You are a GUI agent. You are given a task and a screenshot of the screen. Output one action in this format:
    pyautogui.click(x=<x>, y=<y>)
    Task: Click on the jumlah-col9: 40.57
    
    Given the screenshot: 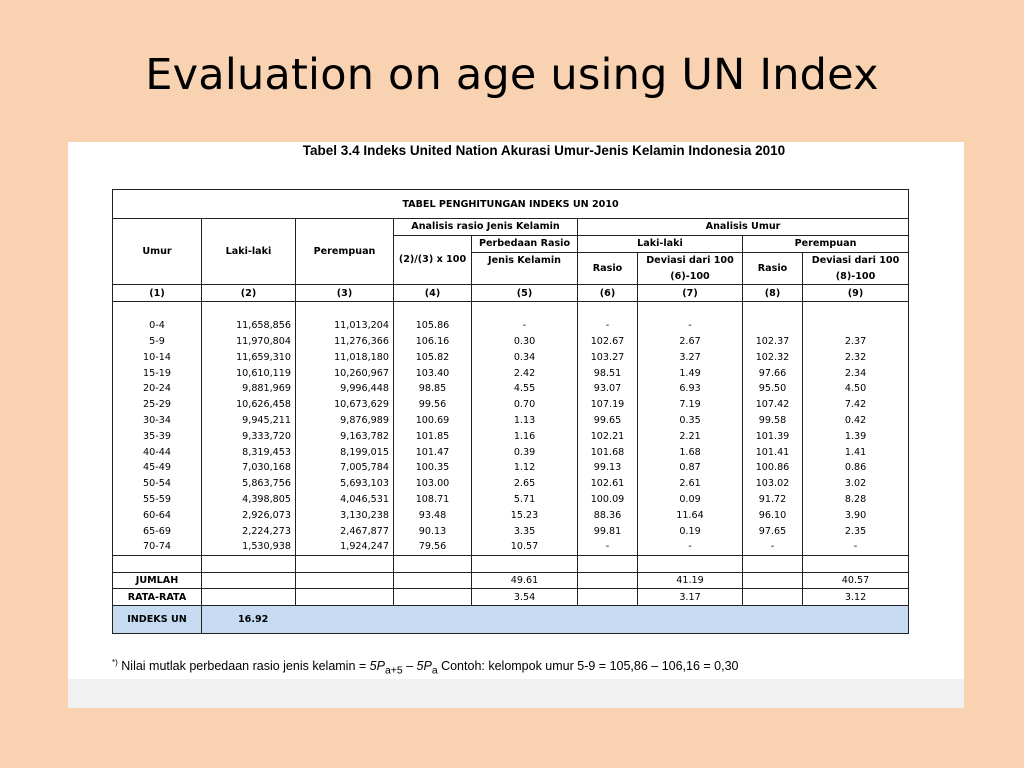 What is the action you would take?
    pyautogui.click(x=855, y=580)
    